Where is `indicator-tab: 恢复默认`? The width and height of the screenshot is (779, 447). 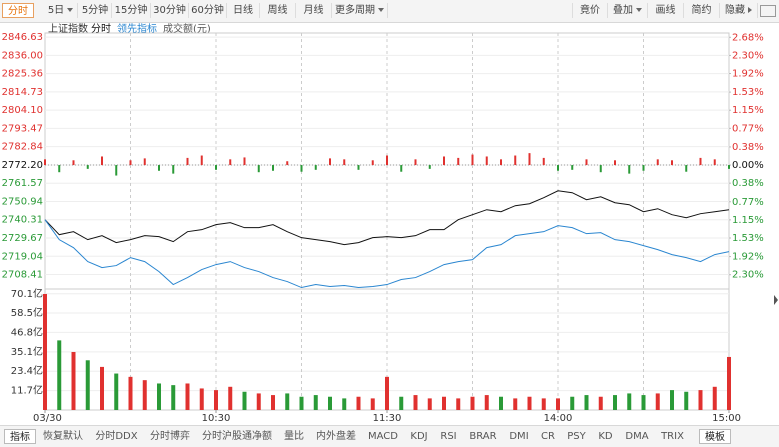 indicator-tab: 恢复默认 is located at coordinates (63, 436).